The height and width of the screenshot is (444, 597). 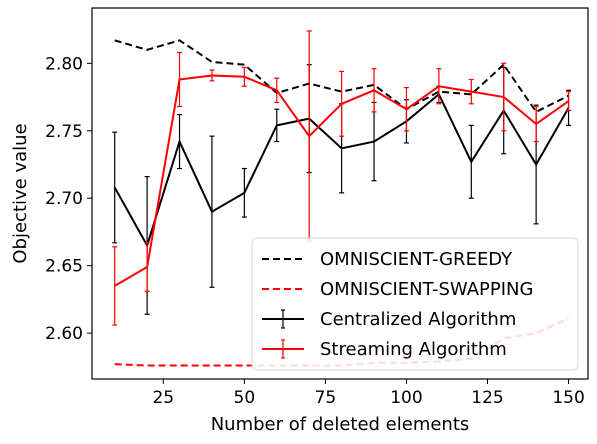 I want to click on x-tick-label: 75, so click(x=326, y=398).